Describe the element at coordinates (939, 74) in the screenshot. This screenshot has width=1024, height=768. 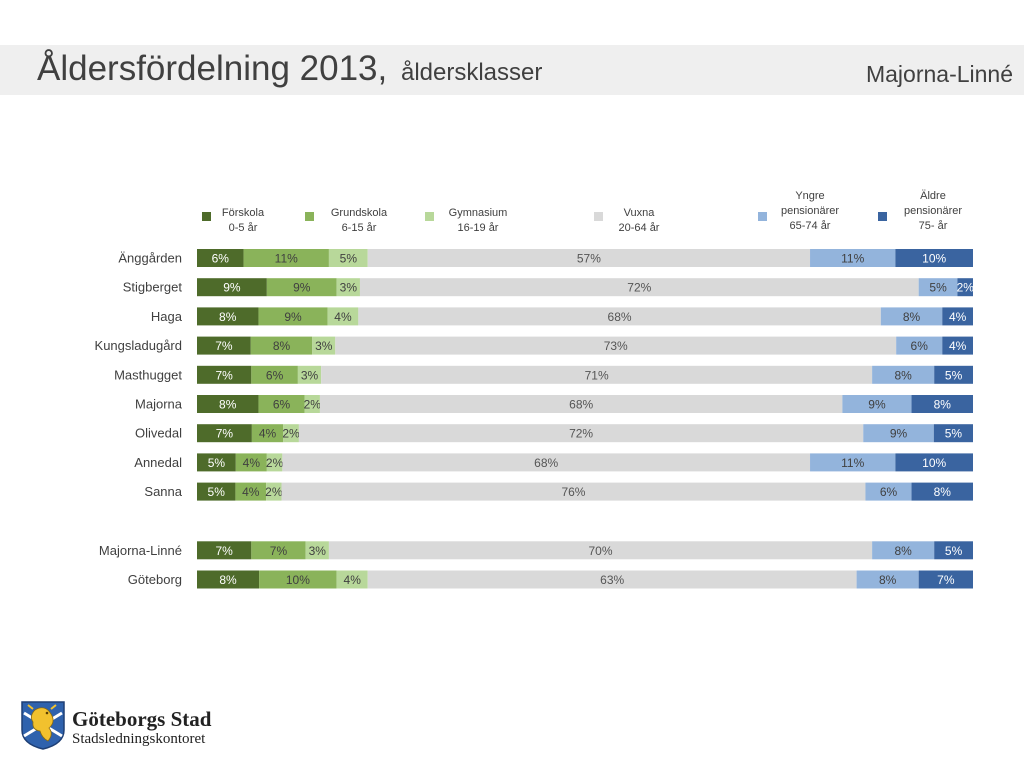
I see `region-name: Majorna-Linné` at that location.